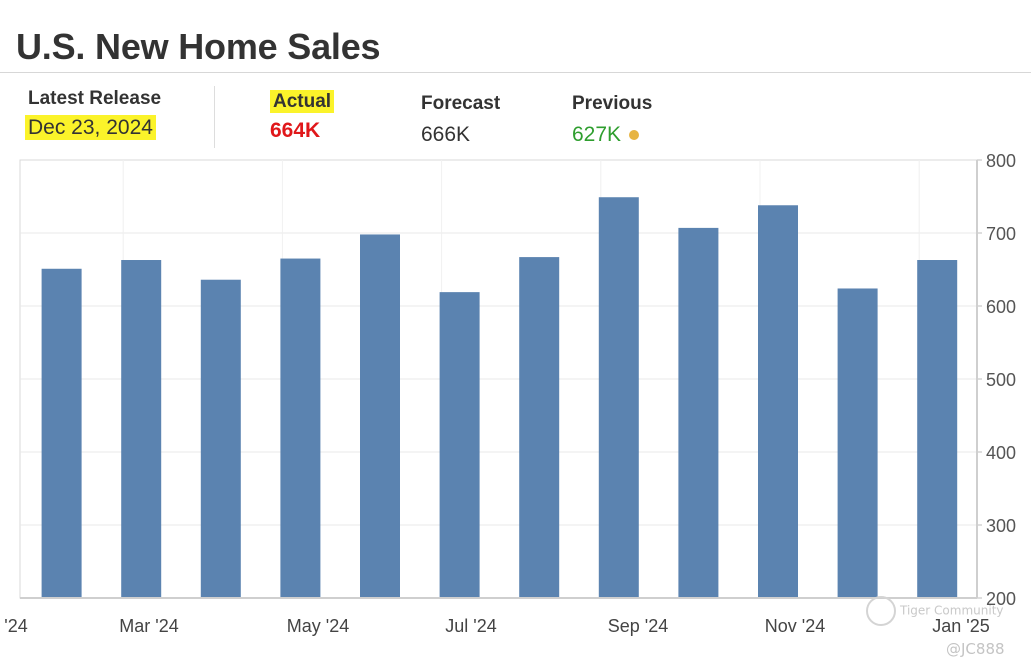 The image size is (1031, 671). What do you see at coordinates (148, 626) in the screenshot?
I see `x-tick-label: Mar '24` at bounding box center [148, 626].